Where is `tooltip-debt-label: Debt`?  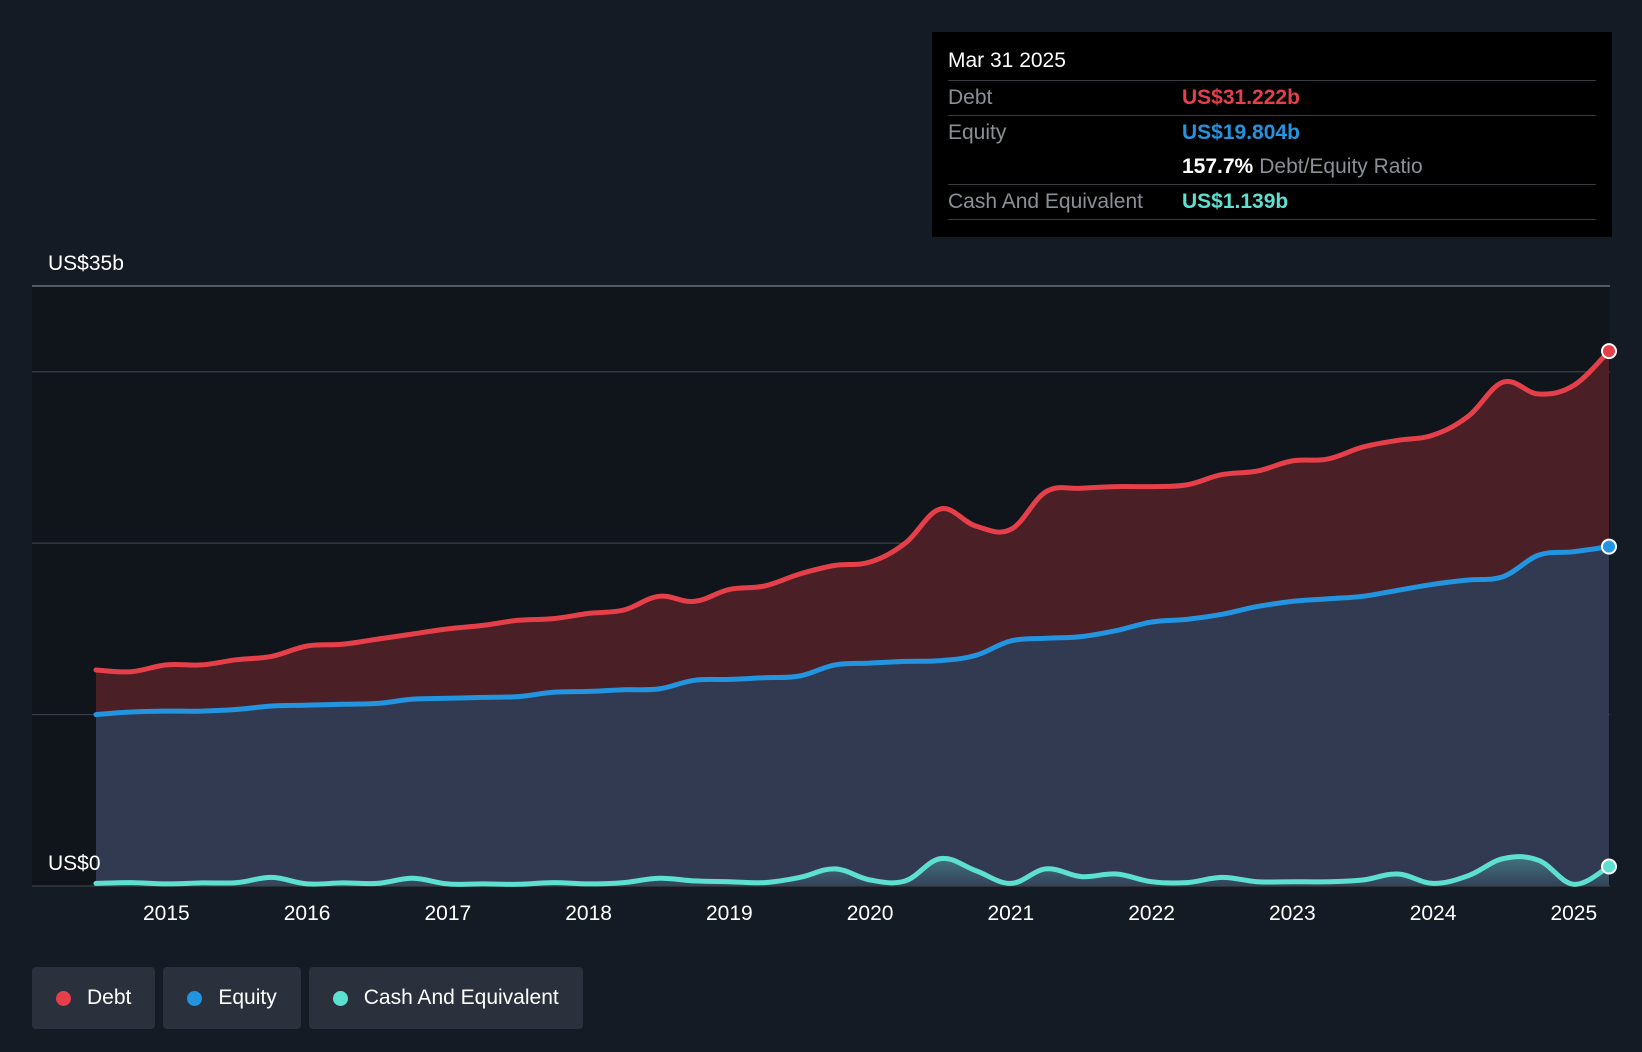 tooltip-debt-label: Debt is located at coordinates (970, 97).